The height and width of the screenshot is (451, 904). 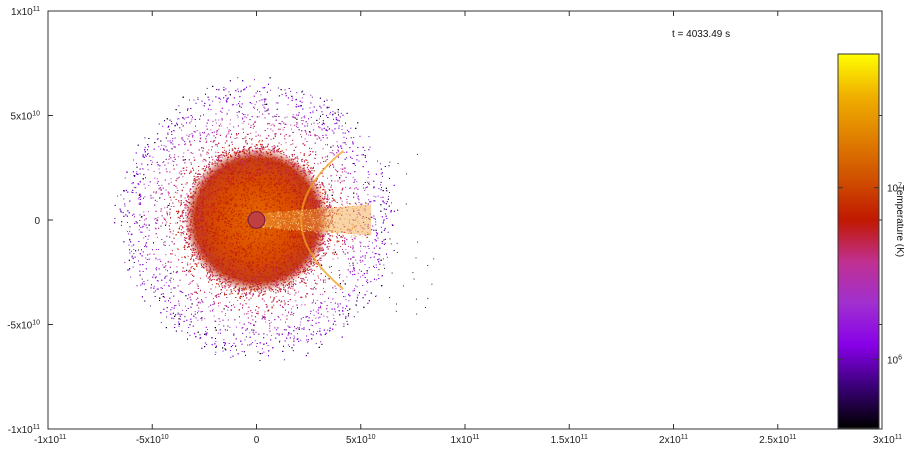 What do you see at coordinates (257, 440) in the screenshot?
I see `x-tick-label: 0` at bounding box center [257, 440].